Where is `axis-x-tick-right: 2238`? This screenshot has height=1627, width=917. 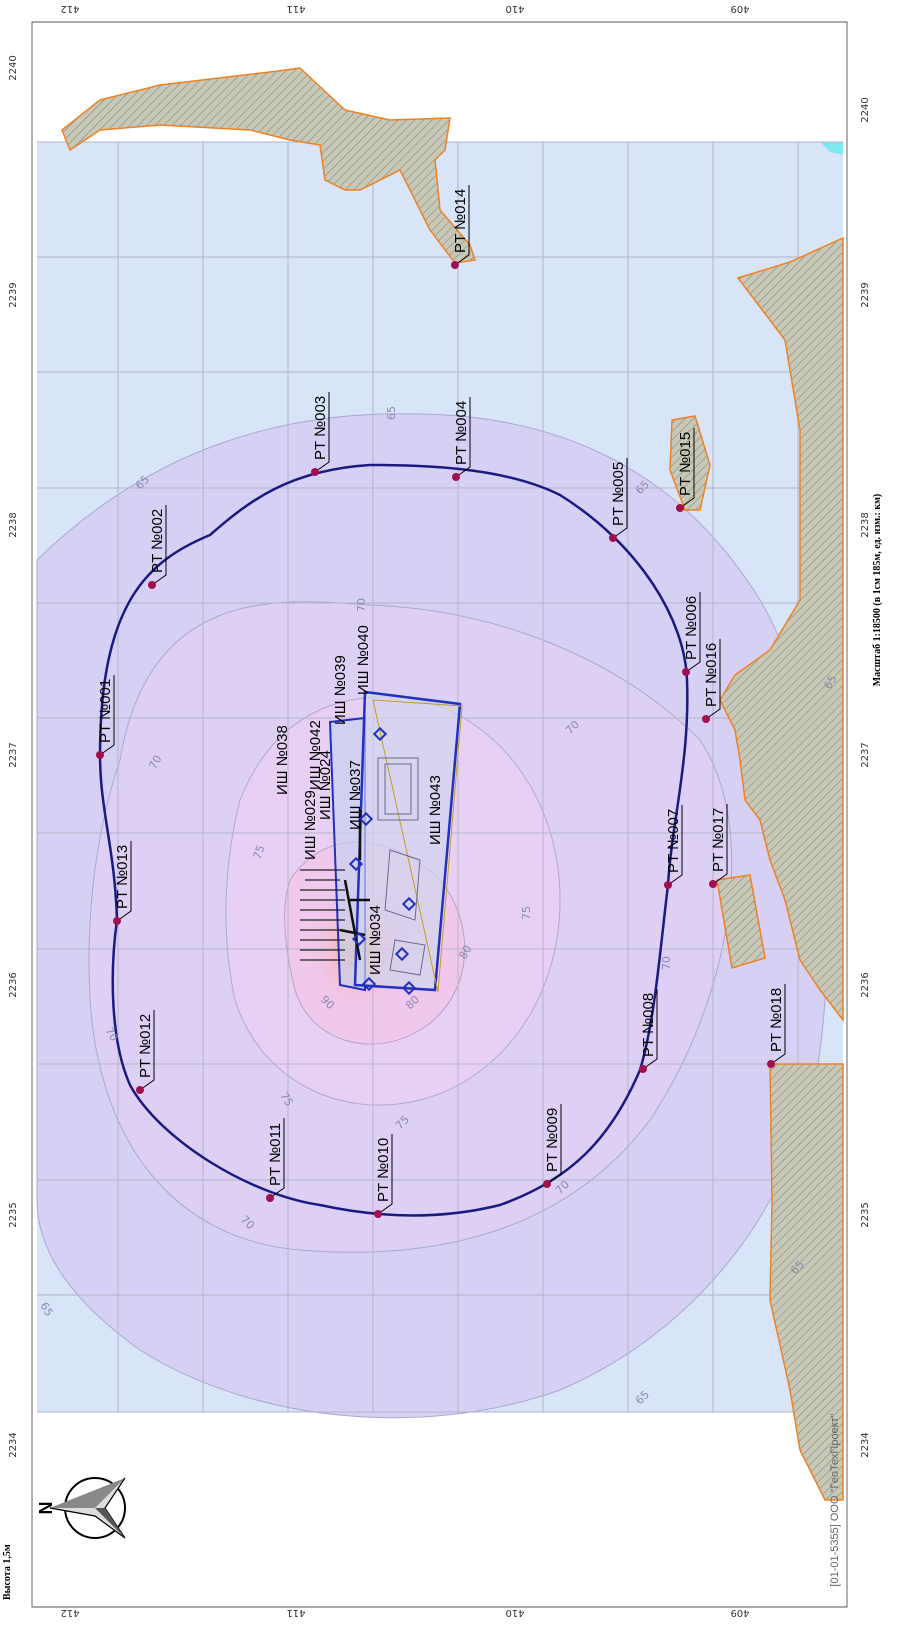 axis-x-tick-right: 2238 is located at coordinates (865, 524).